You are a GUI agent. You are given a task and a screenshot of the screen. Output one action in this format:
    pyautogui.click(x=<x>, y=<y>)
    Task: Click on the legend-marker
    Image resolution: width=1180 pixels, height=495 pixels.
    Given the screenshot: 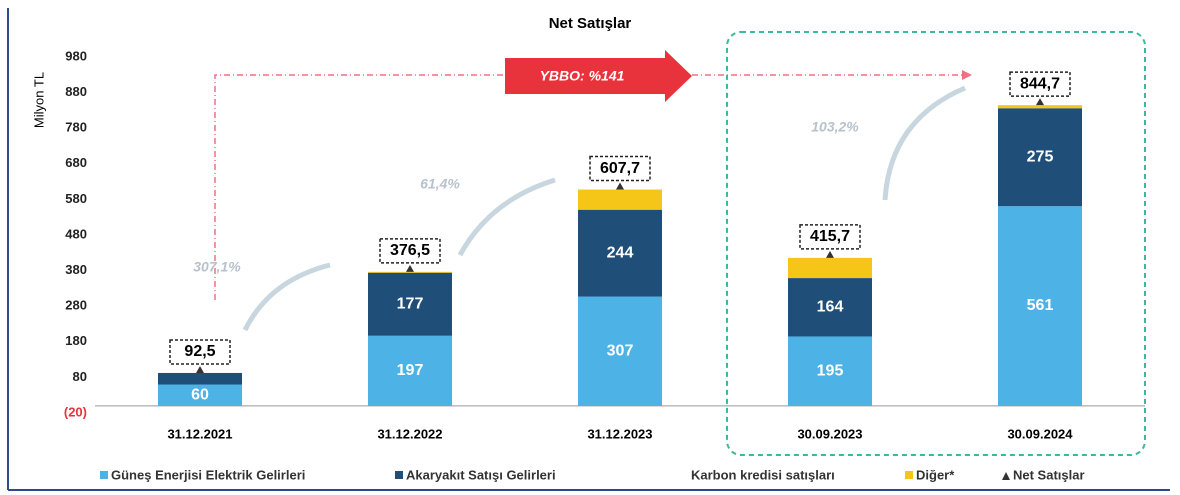 What is the action you would take?
    pyautogui.click(x=1006, y=476)
    